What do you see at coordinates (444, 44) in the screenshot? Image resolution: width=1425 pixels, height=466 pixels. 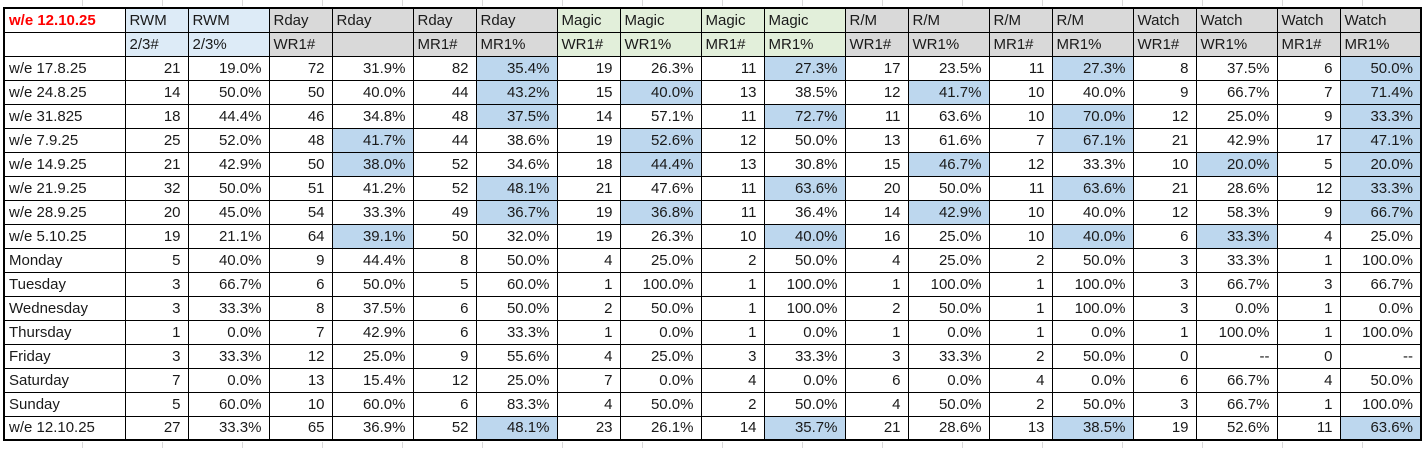 I see `sub-header-cell: MR1#` at bounding box center [444, 44].